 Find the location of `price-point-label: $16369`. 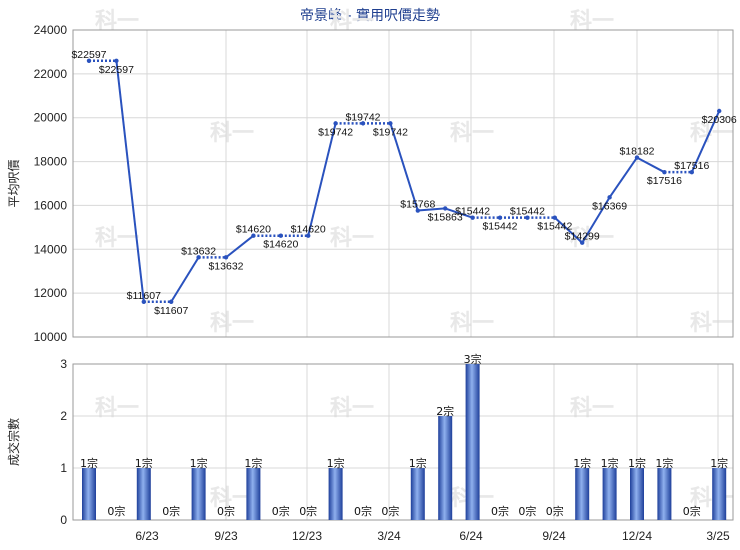

price-point-label: $16369 is located at coordinates (609, 206).